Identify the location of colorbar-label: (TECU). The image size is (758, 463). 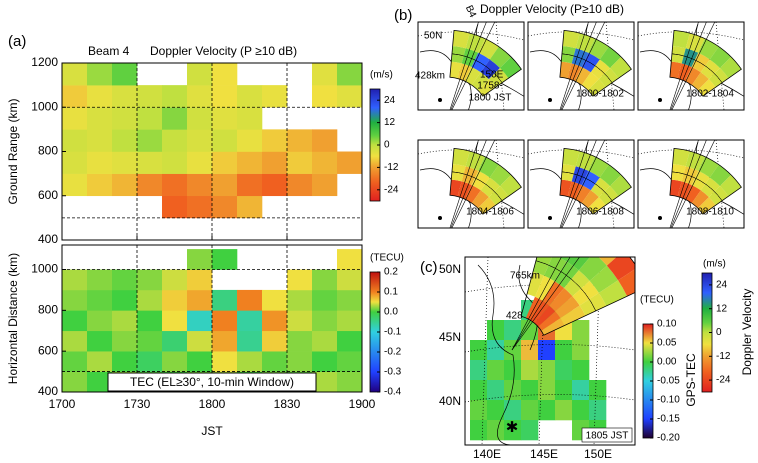
(387, 258).